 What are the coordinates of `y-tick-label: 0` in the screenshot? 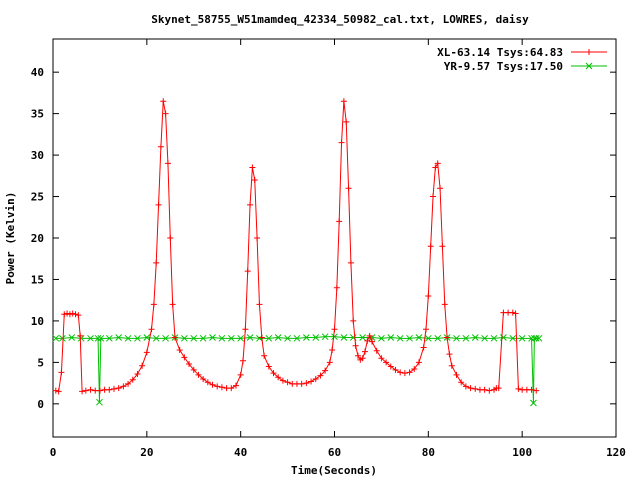 It's located at (40, 404).